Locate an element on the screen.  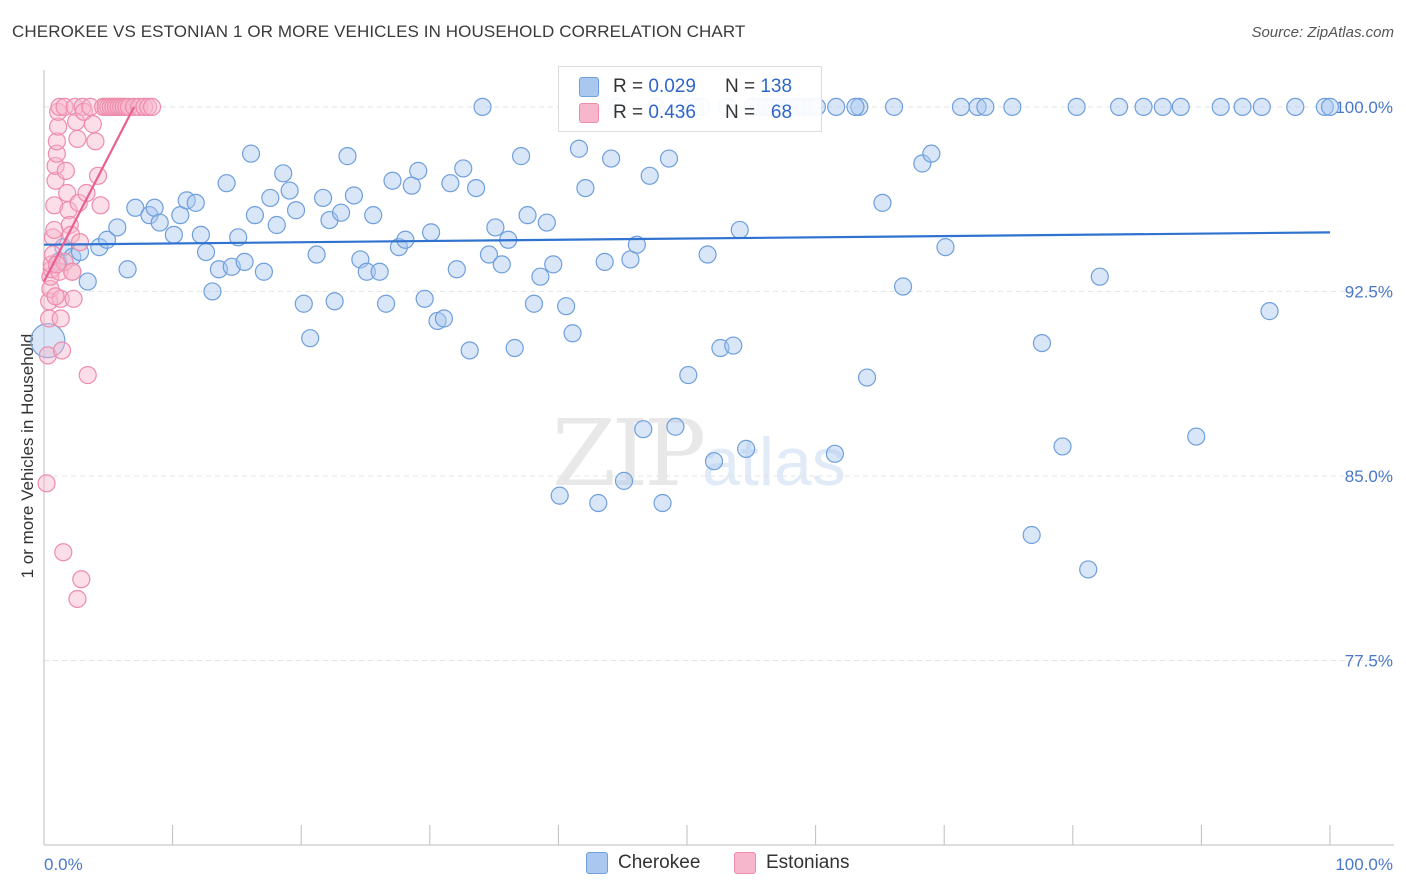
bottom-legend-swatch-cherokee is located at coordinates (597, 863).